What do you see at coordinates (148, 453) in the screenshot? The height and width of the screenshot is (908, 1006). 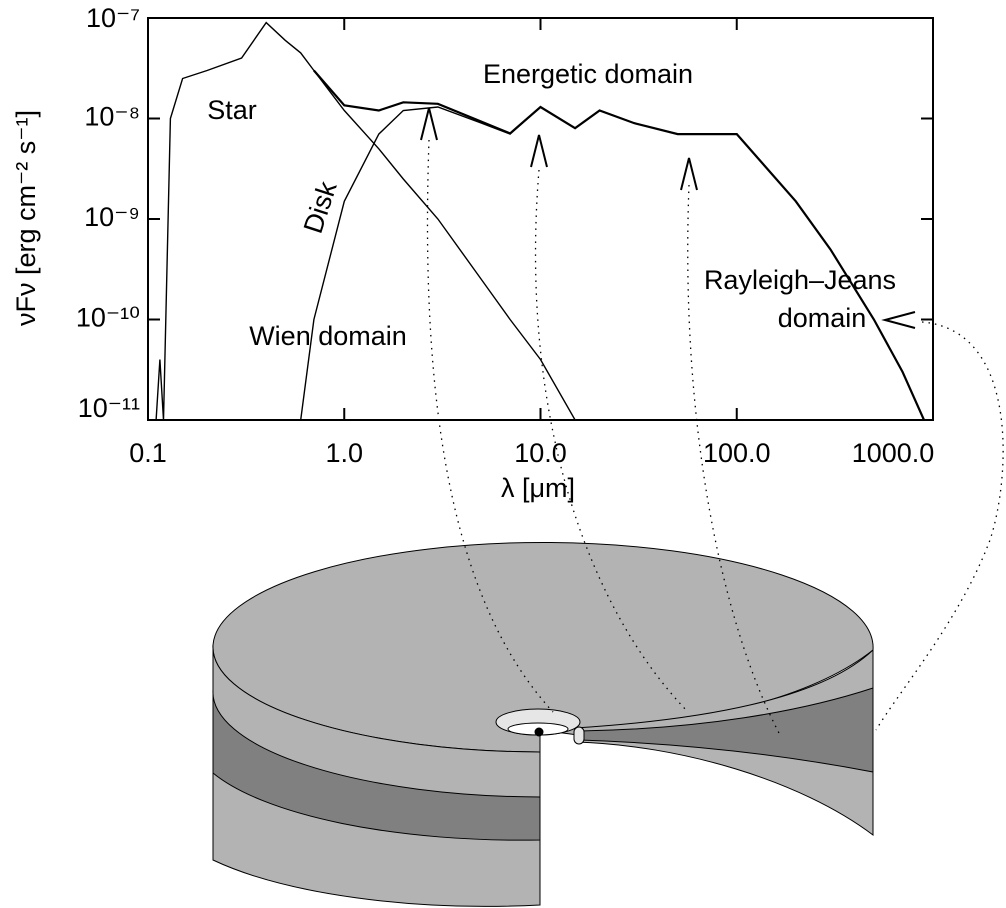 I see `x-tick-label: 0.1` at bounding box center [148, 453].